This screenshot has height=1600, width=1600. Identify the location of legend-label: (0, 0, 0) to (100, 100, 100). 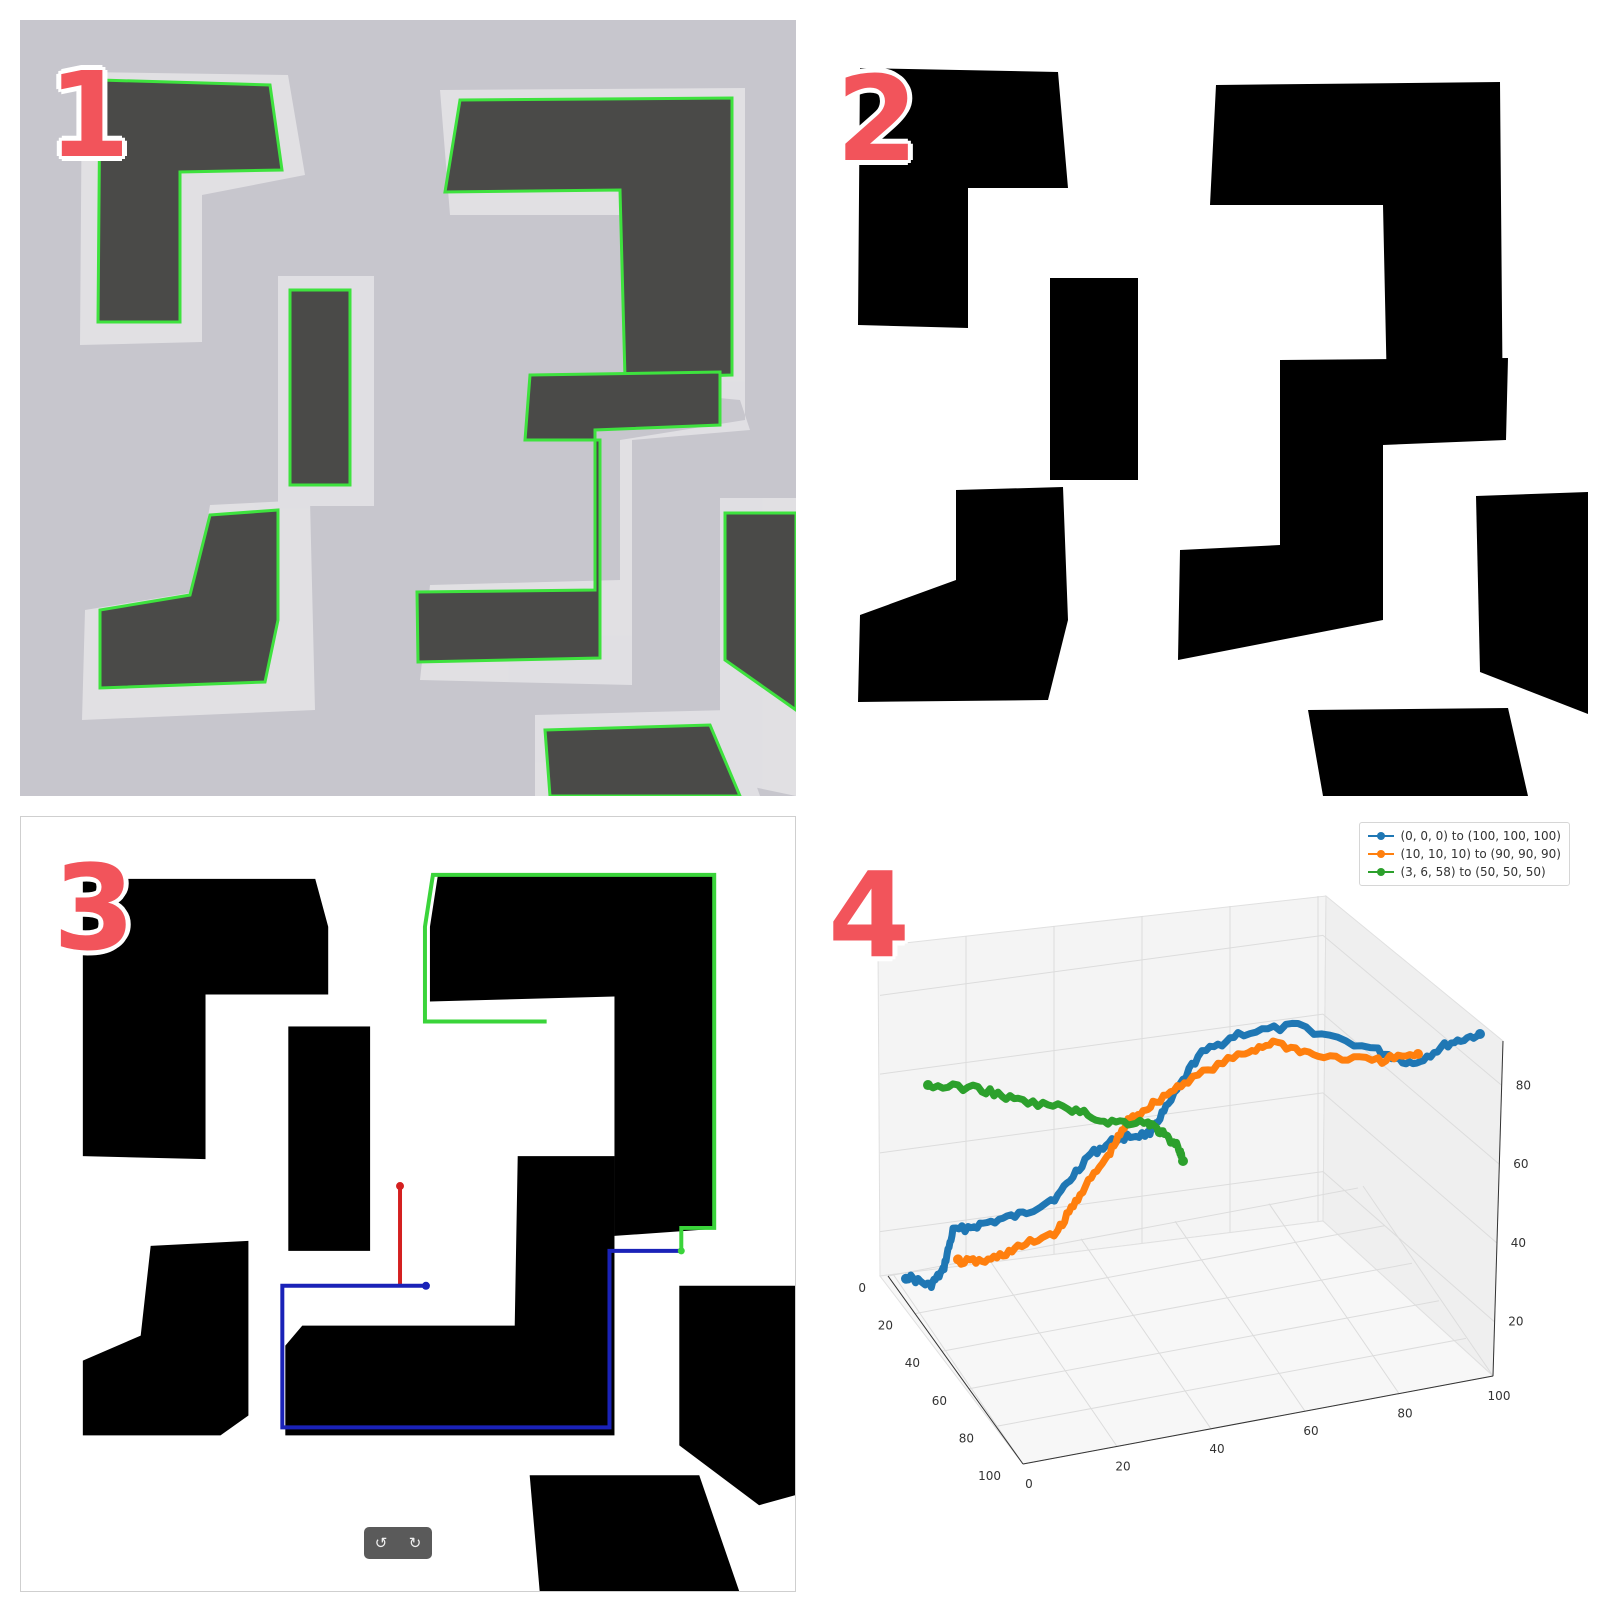
(1480, 836).